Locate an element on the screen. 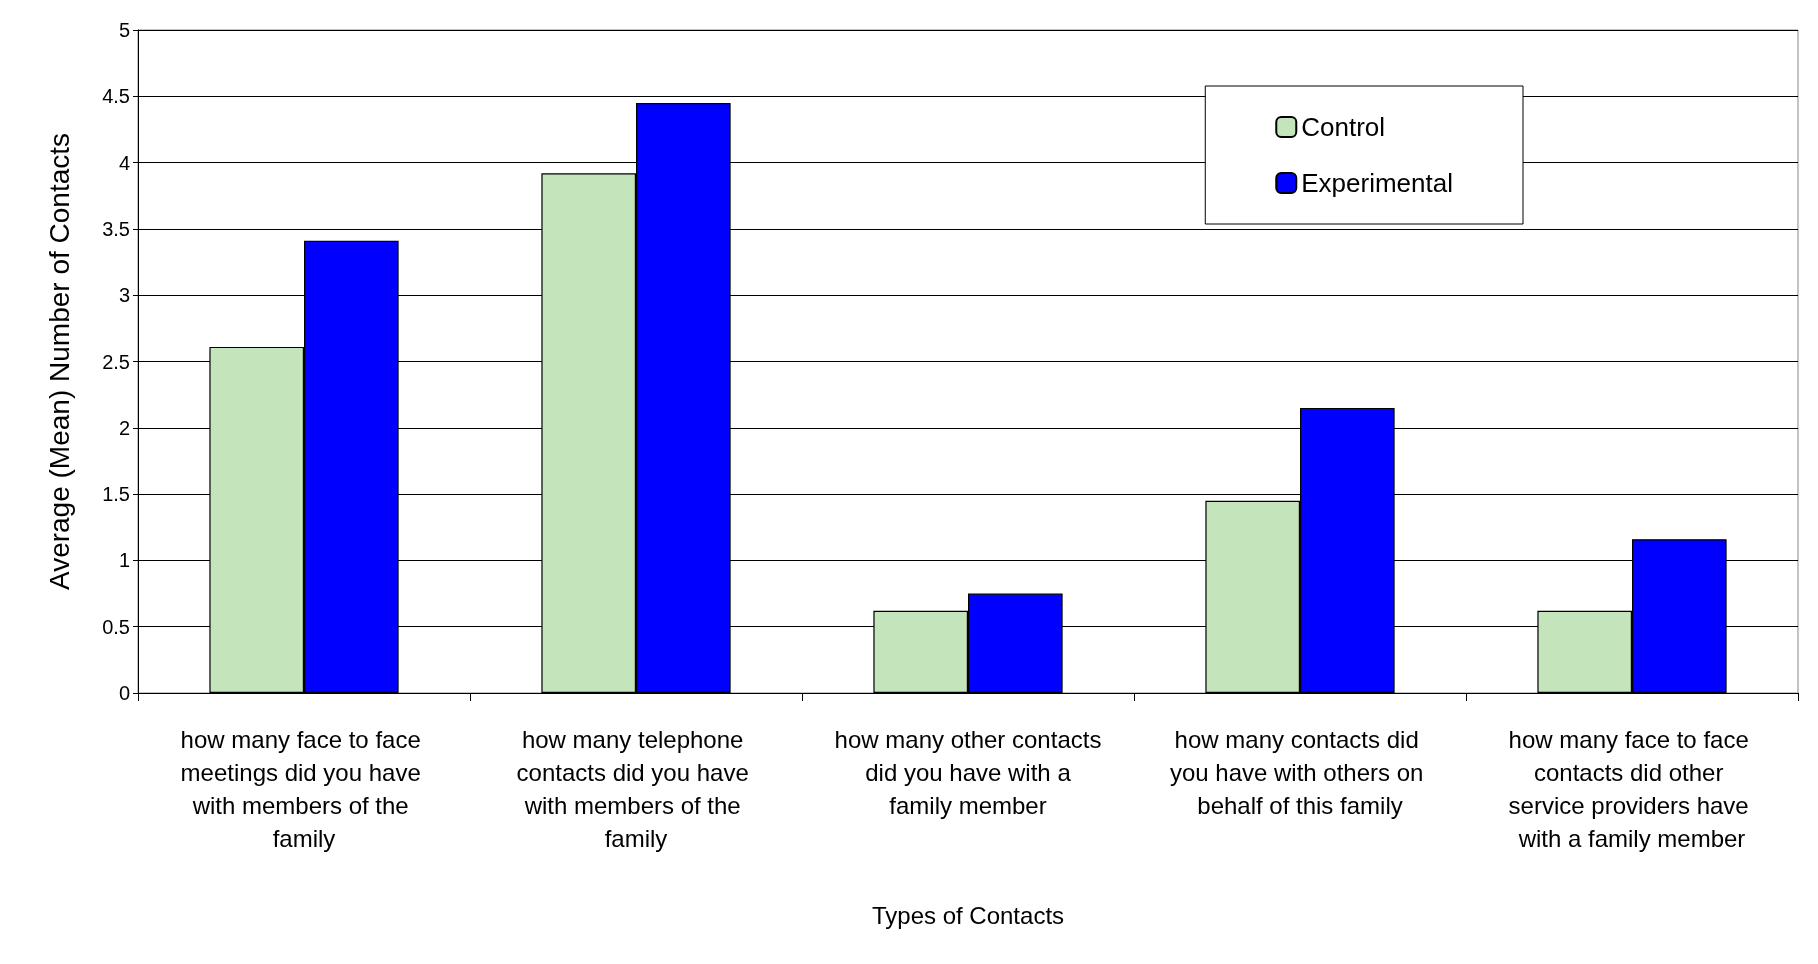 This screenshot has width=1818, height=964. y-tick-label: 2 is located at coordinates (124, 427).